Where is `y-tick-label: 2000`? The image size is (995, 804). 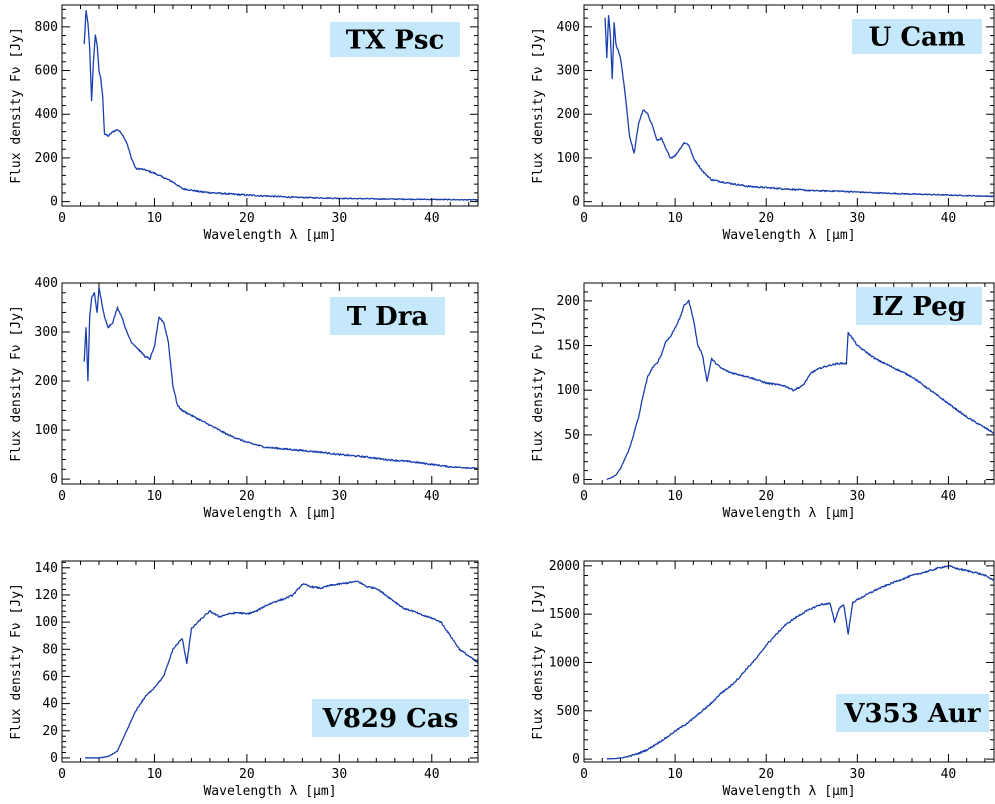
y-tick-label: 2000 is located at coordinates (564, 566).